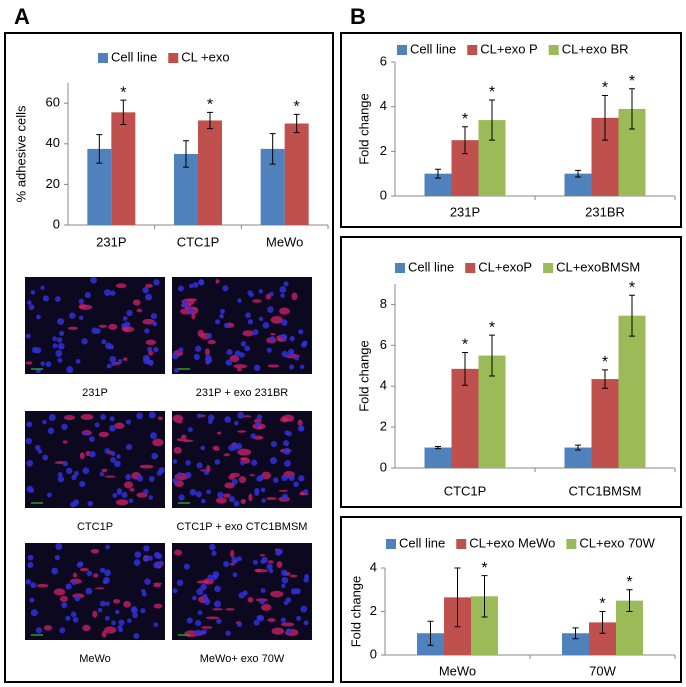 The width and height of the screenshot is (686, 687). What do you see at coordinates (465, 211) in the screenshot?
I see `x-tick-label: 231P` at bounding box center [465, 211].